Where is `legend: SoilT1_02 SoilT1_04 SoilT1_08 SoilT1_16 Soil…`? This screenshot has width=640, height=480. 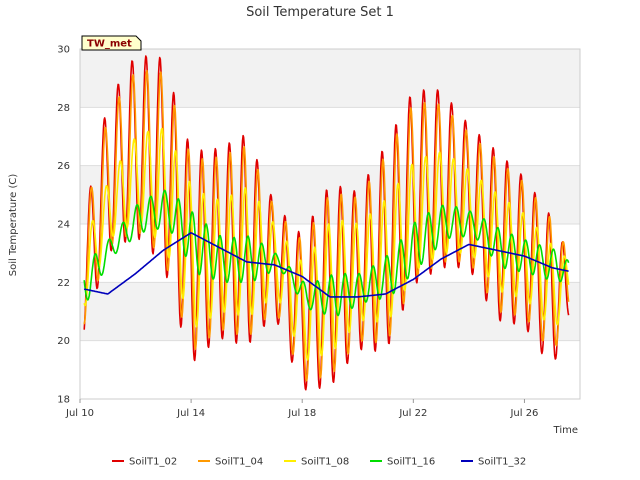 legend: SoilT1_02 SoilT1_04 SoilT1_08 SoilT1_16 Soil… is located at coordinates (319, 462).